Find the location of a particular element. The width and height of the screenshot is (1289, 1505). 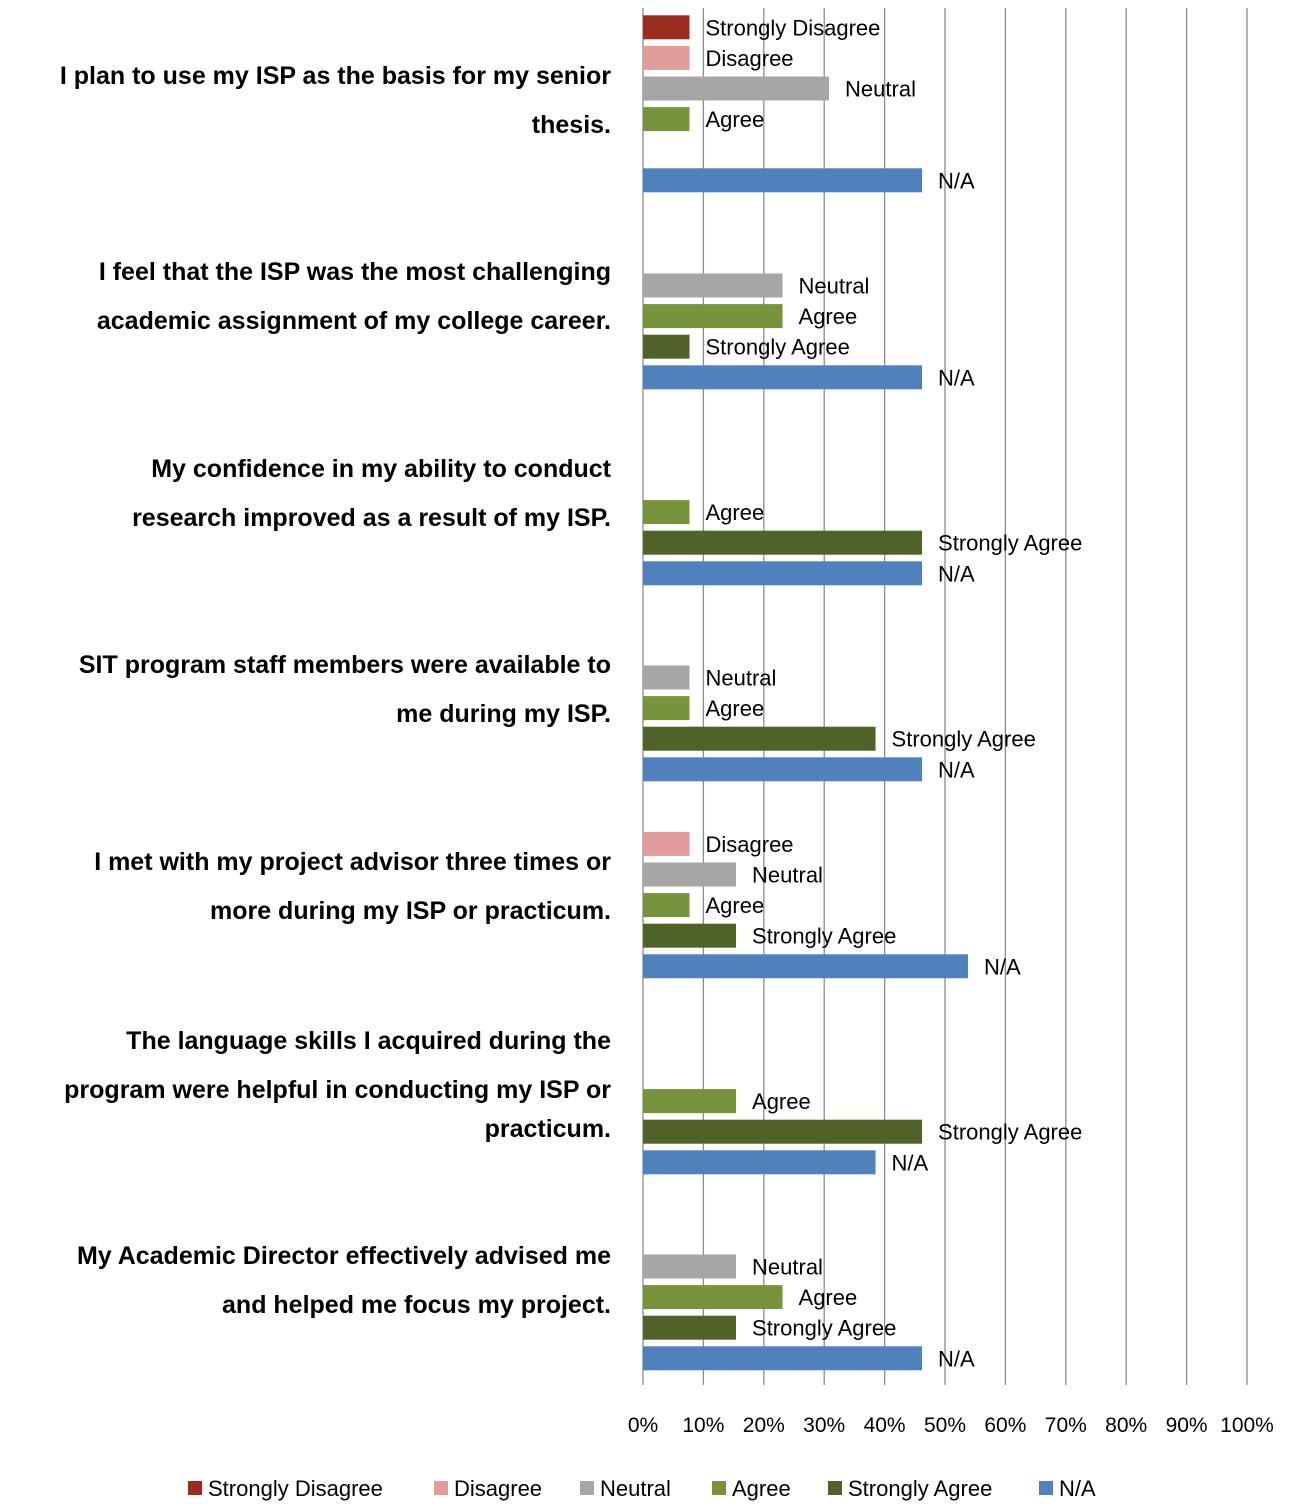

legend-label: Agree is located at coordinates (761, 1488).